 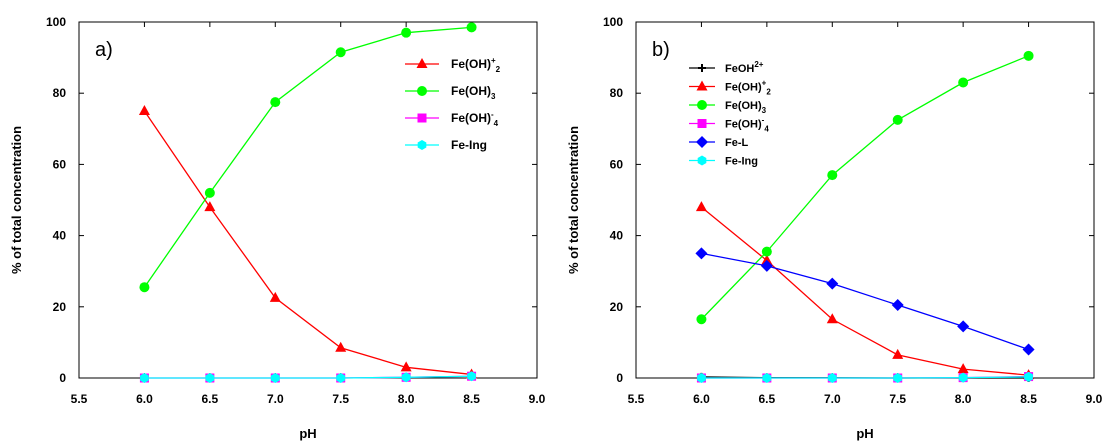 I want to click on legend: FeOH2+ Fe(OH)+2 Fe(OH)3Fe(OH)-4 Fe-L Fe-Ing, so click(x=730, y=114).